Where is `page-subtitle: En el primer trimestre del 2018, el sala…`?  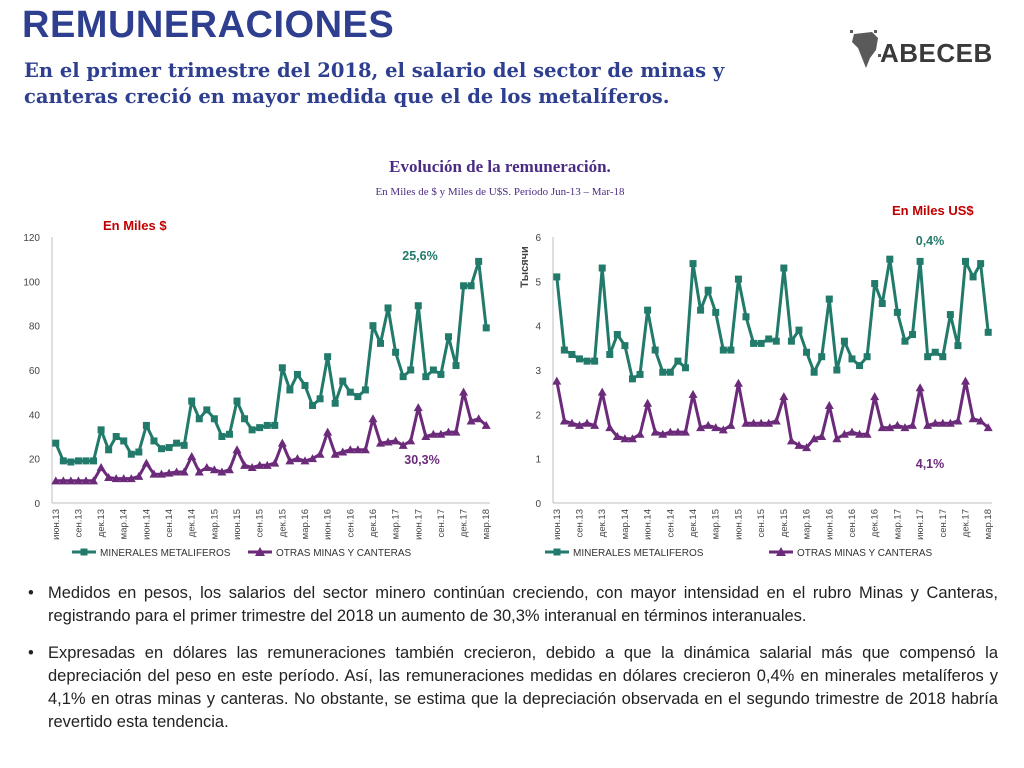
page-subtitle: En el primer trimestre del 2018, el sala… is located at coordinates (374, 83).